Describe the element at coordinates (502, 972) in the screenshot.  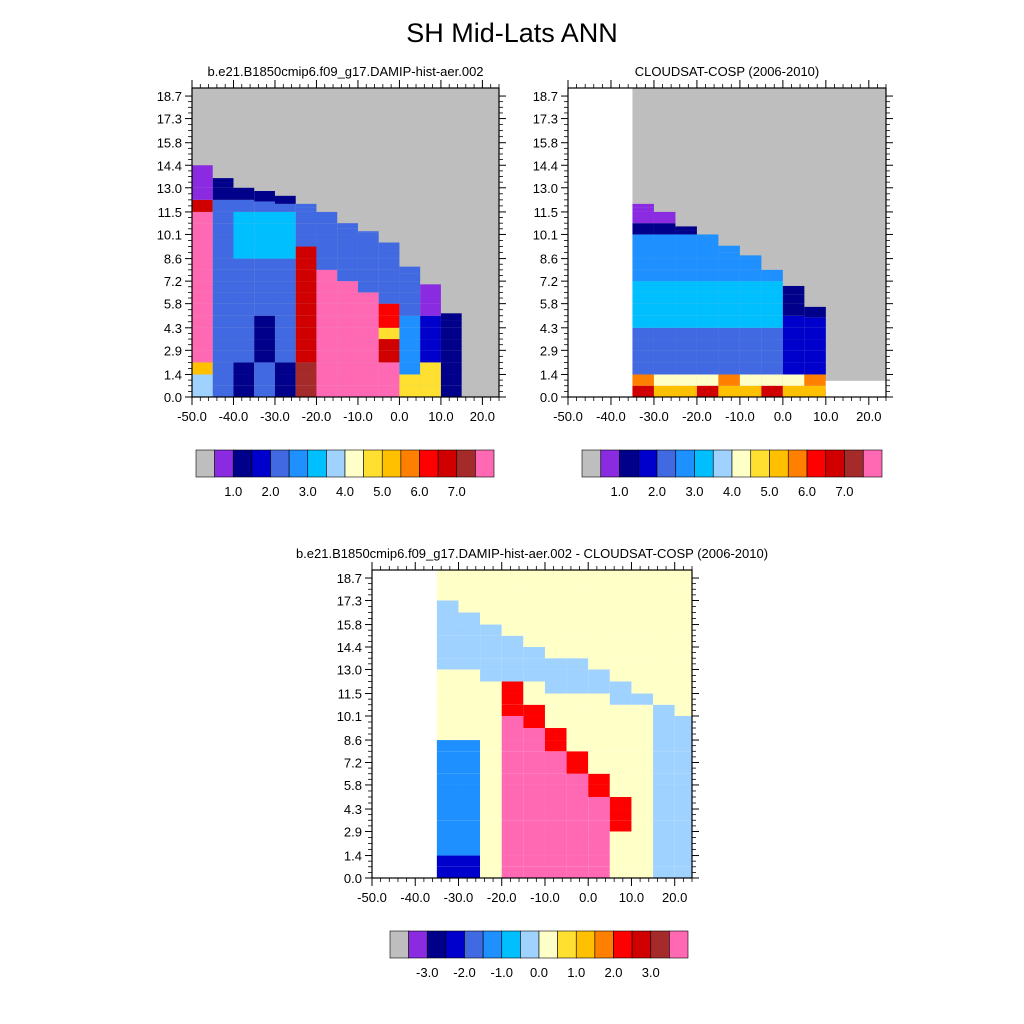
I see `colorbar-label: -1.0` at that location.